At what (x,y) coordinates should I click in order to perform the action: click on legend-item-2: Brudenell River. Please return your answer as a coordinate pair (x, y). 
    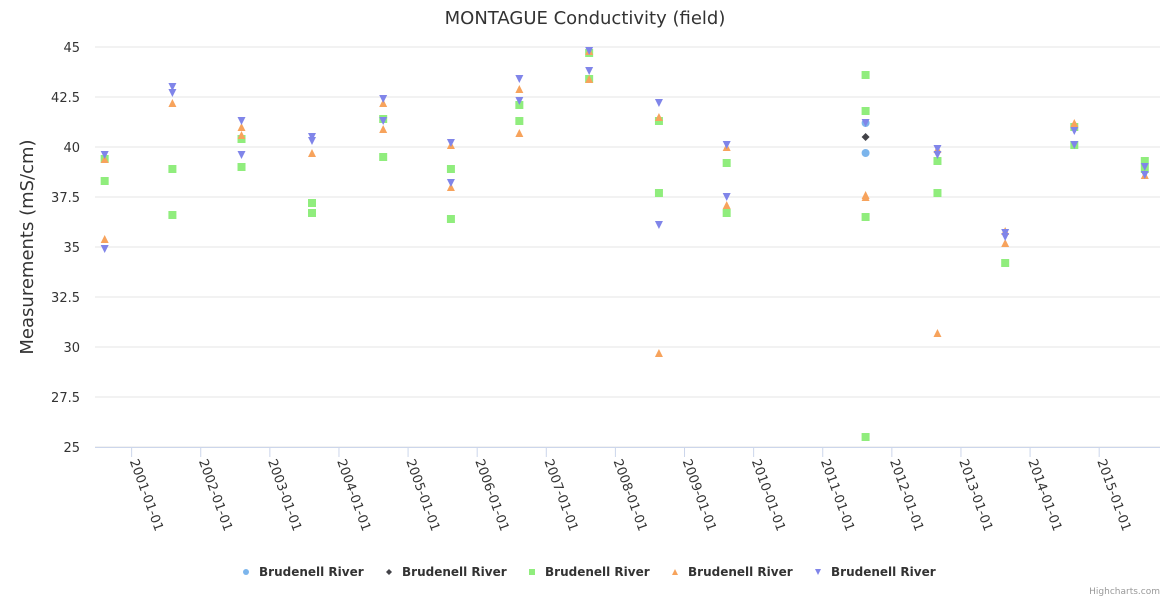
    Looking at the image, I should click on (589, 572).